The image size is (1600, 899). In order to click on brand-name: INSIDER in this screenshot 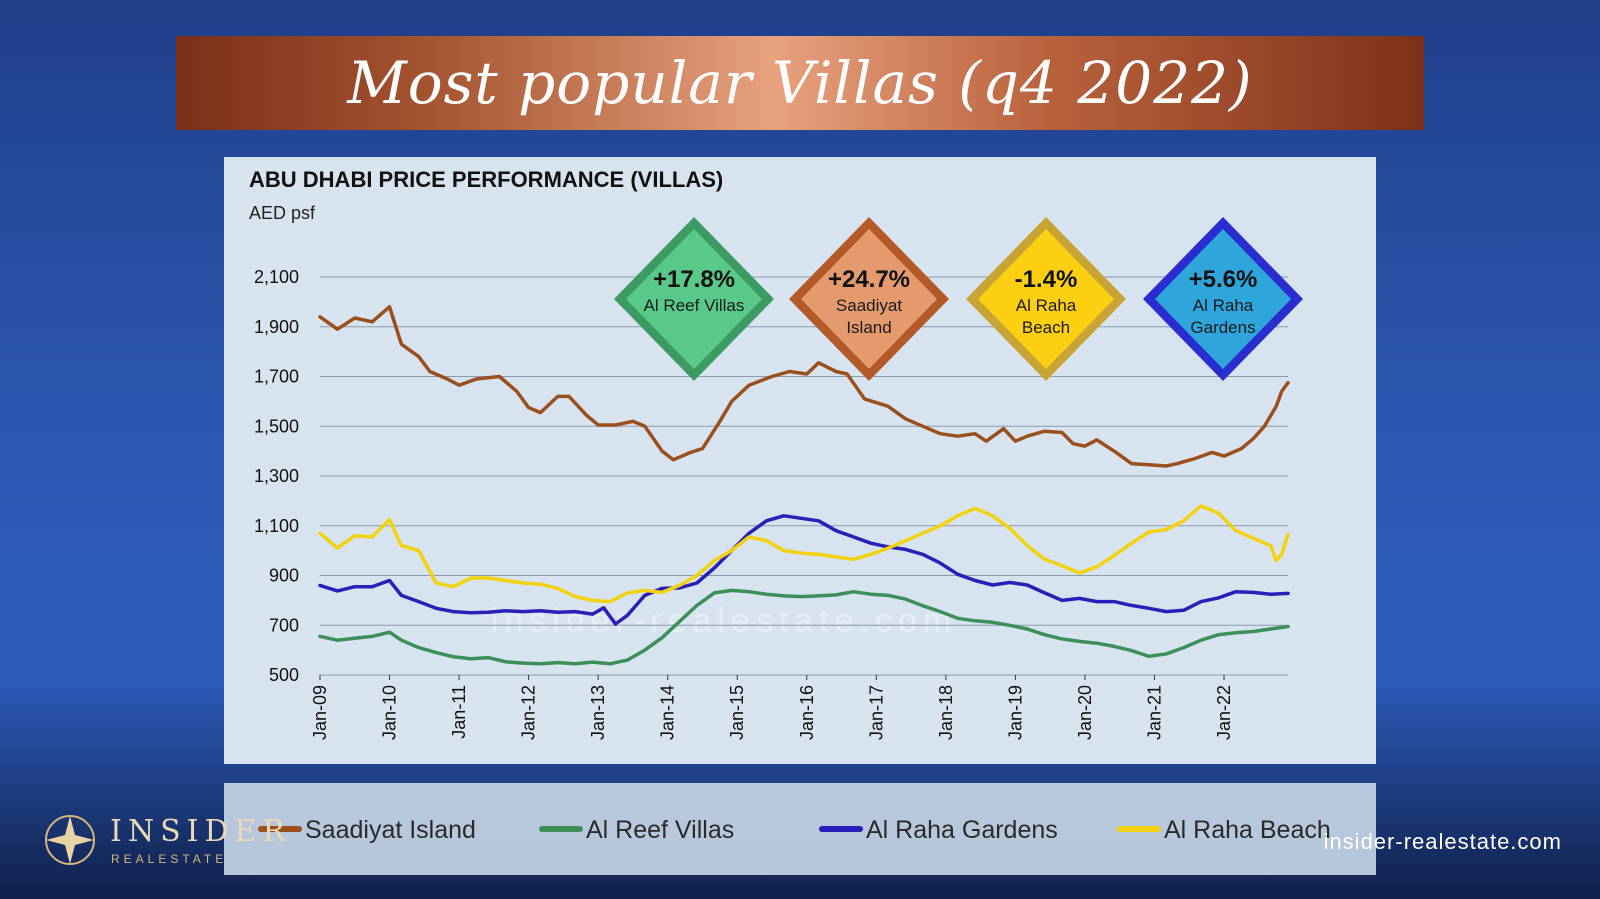, I will do `click(201, 831)`.